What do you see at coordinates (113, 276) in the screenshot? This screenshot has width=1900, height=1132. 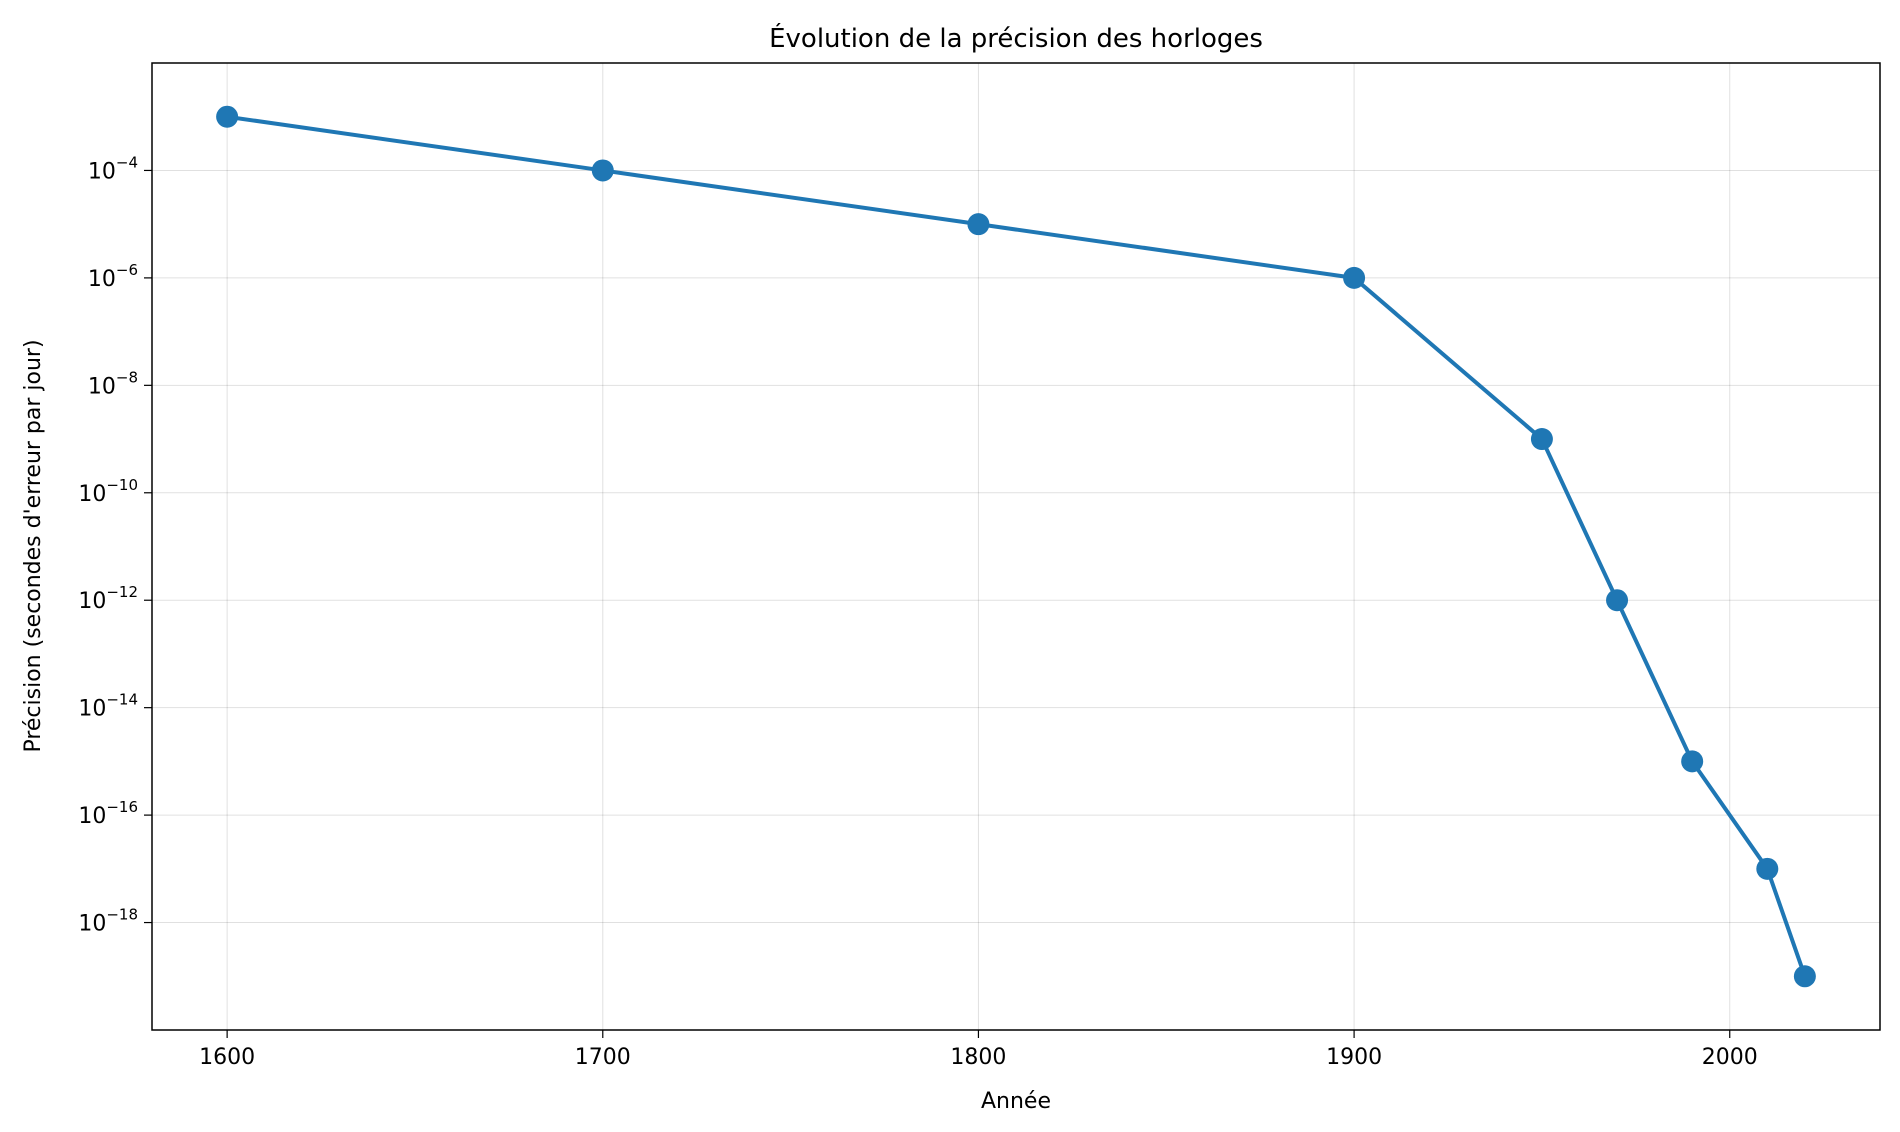 I see `y-tick-label: 10⁻⁶` at bounding box center [113, 276].